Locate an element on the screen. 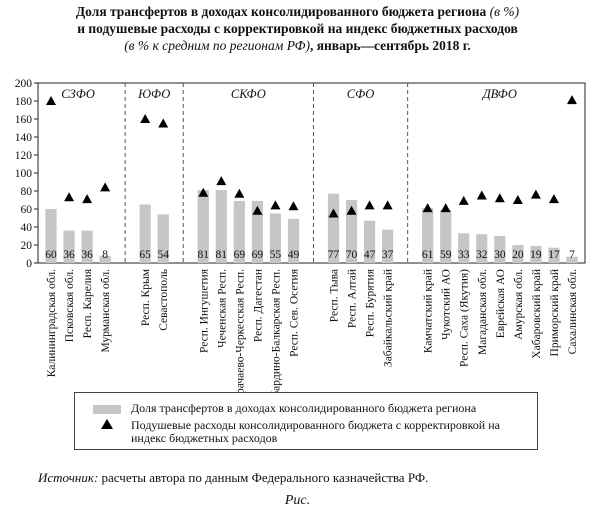 The width and height of the screenshot is (595, 516). bar-value-label: 65 is located at coordinates (145, 255).